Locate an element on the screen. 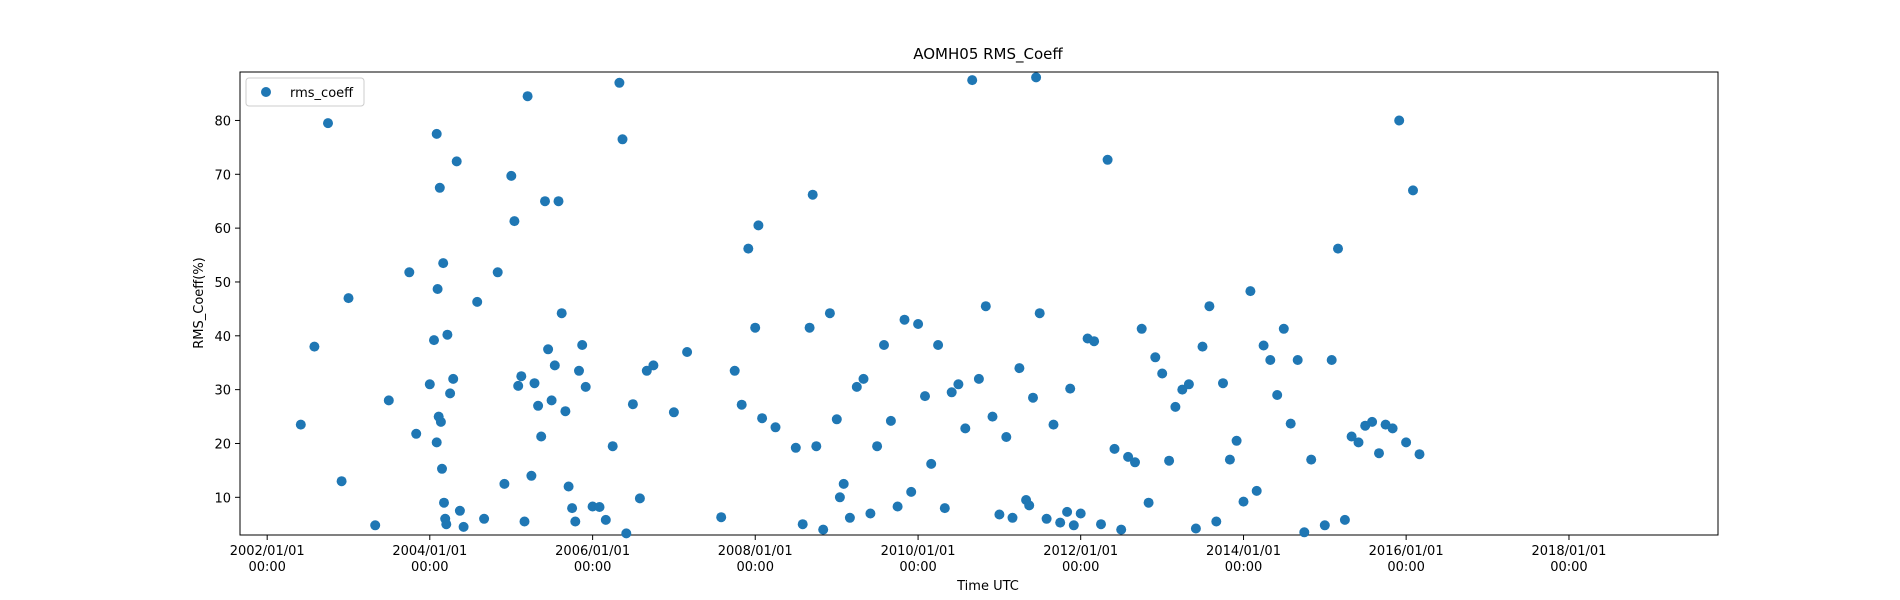 Image resolution: width=1900 pixels, height=600 pixels. legend-marker is located at coordinates (266, 92).